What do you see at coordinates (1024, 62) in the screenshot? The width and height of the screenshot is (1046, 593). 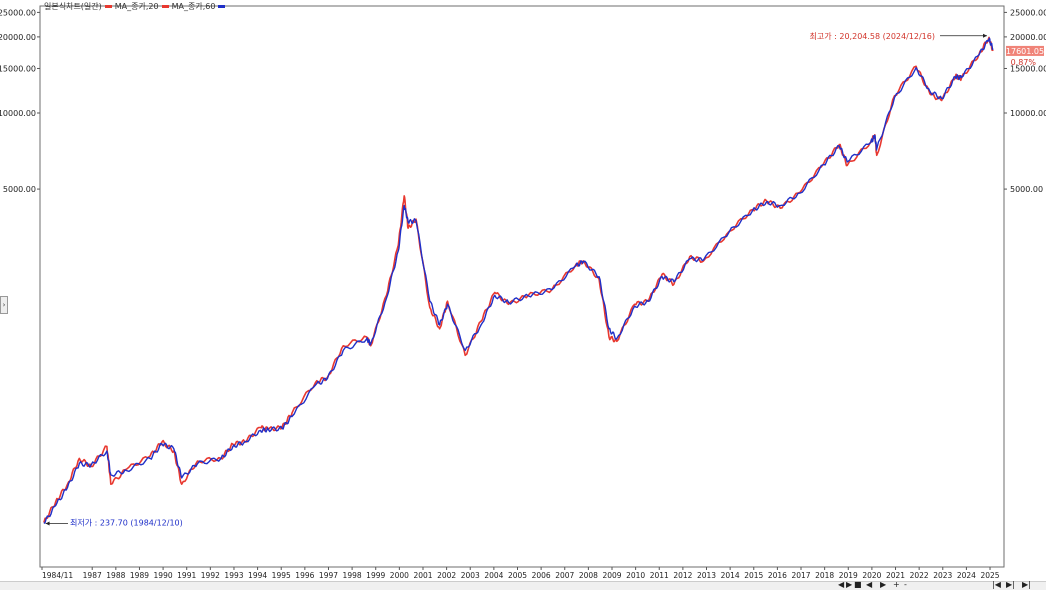 I see `change-percent-label: 0.87%` at bounding box center [1024, 62].